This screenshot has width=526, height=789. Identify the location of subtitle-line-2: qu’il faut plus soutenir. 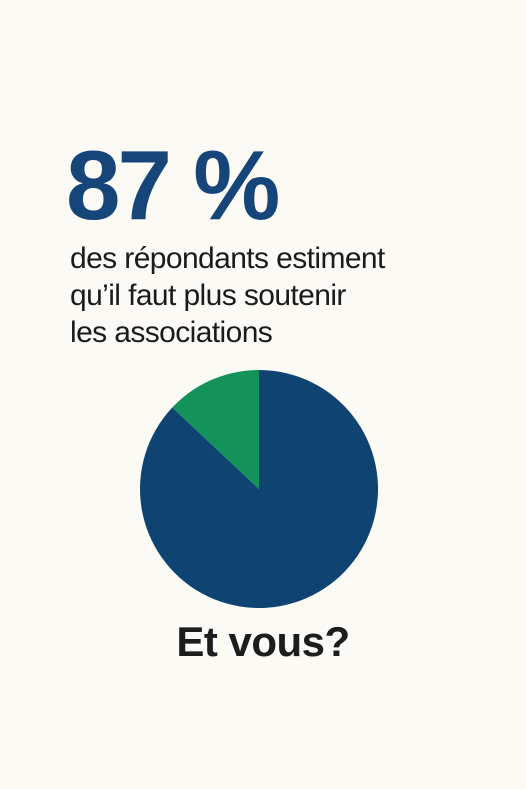
(208, 295).